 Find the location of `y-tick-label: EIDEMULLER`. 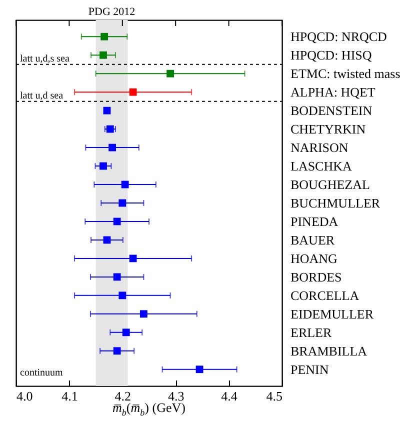

y-tick-label: EIDEMULLER is located at coordinates (332, 314).